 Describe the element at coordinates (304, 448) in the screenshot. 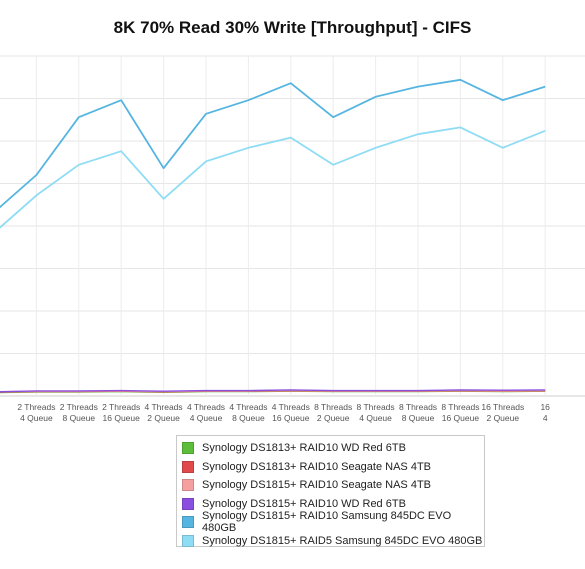

I see `legend-label: Synology DS1813+ RAID10 WD Red 6TB` at that location.